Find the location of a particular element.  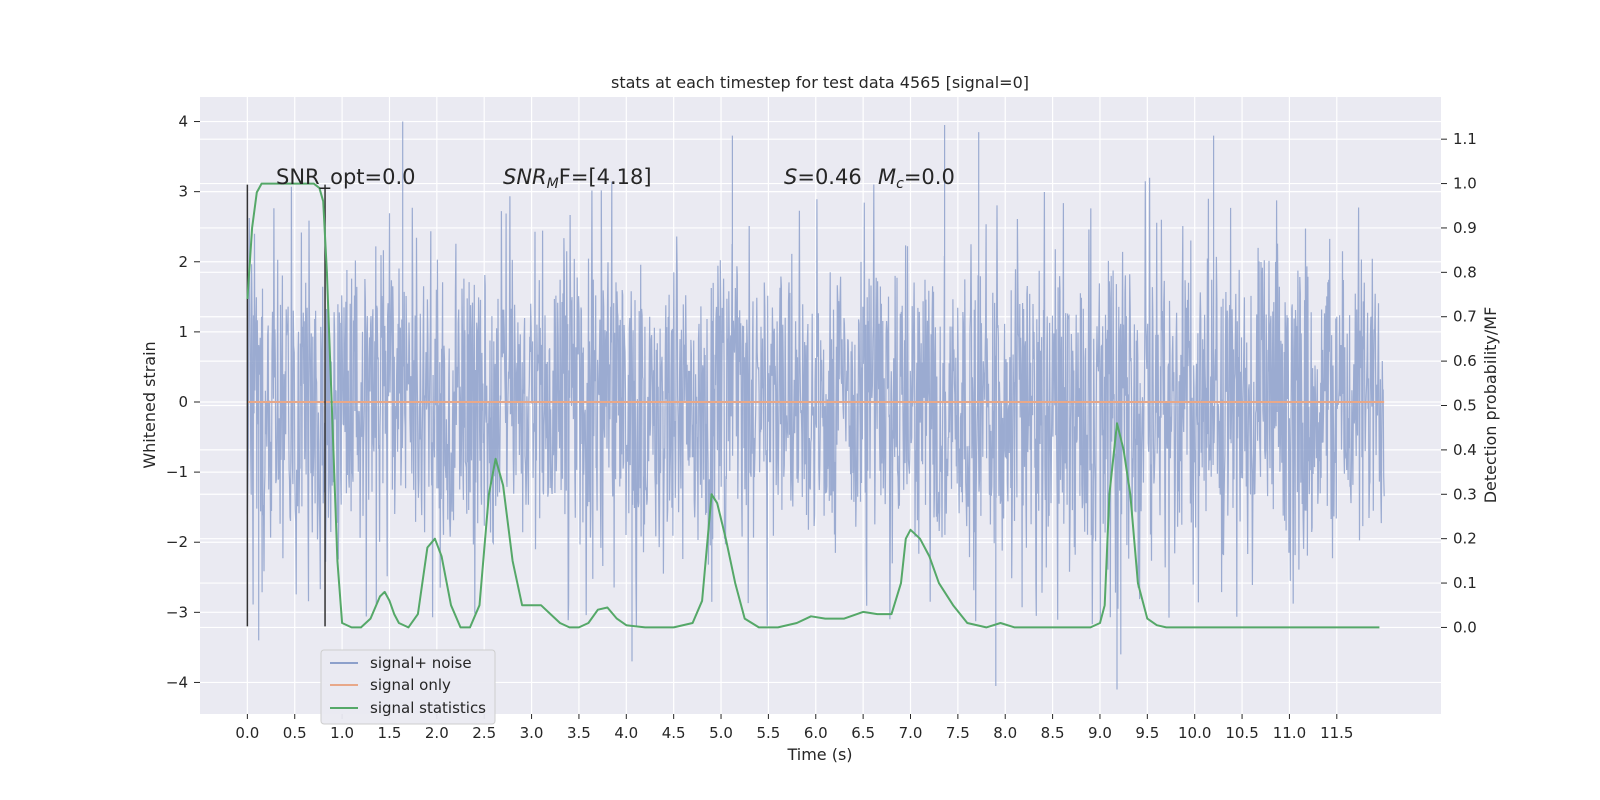

y-left-tick-label: −4 is located at coordinates (177, 682).